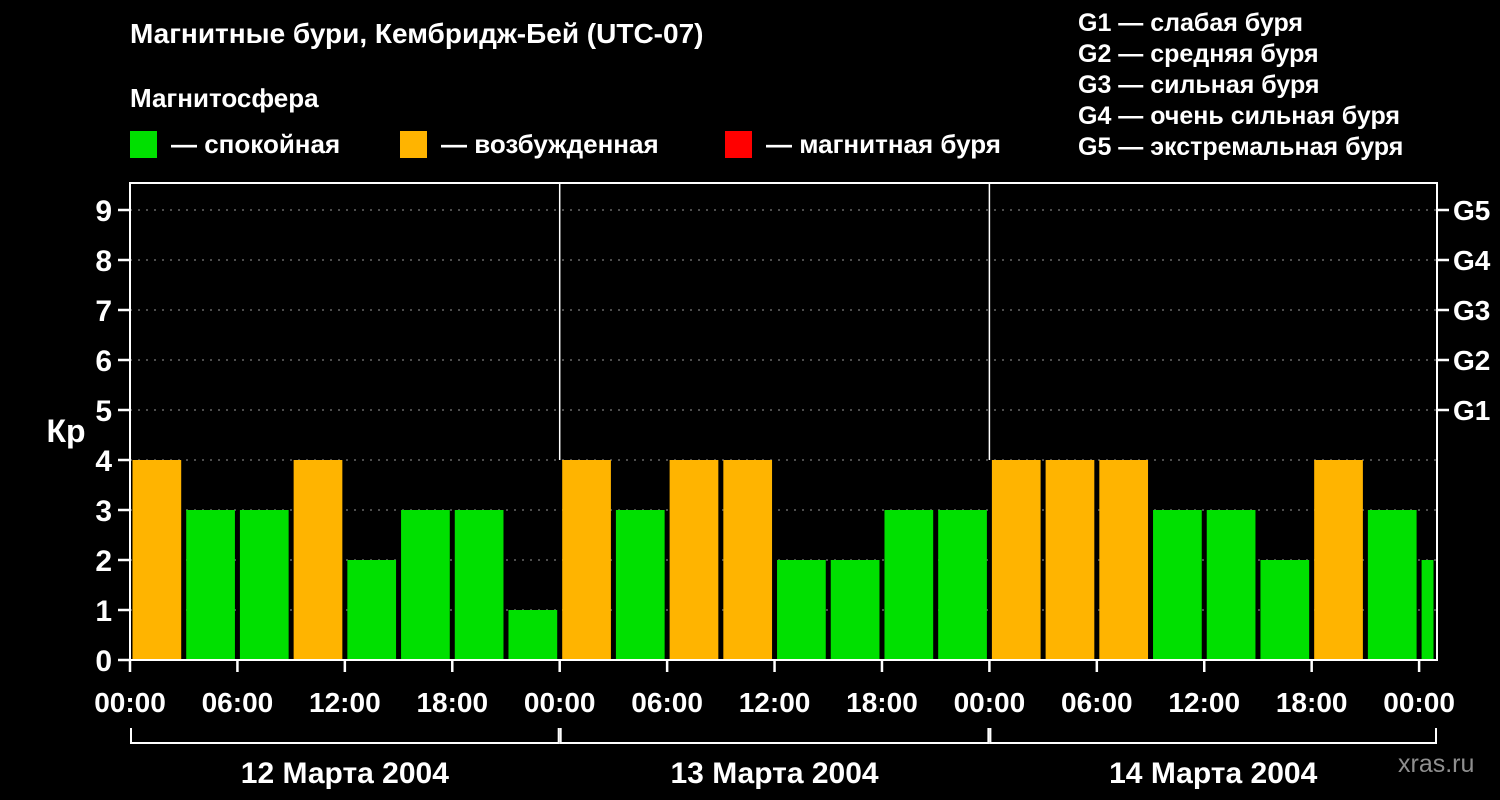 The height and width of the screenshot is (800, 1500). I want to click on watermark: xras.ru, so click(1436, 764).